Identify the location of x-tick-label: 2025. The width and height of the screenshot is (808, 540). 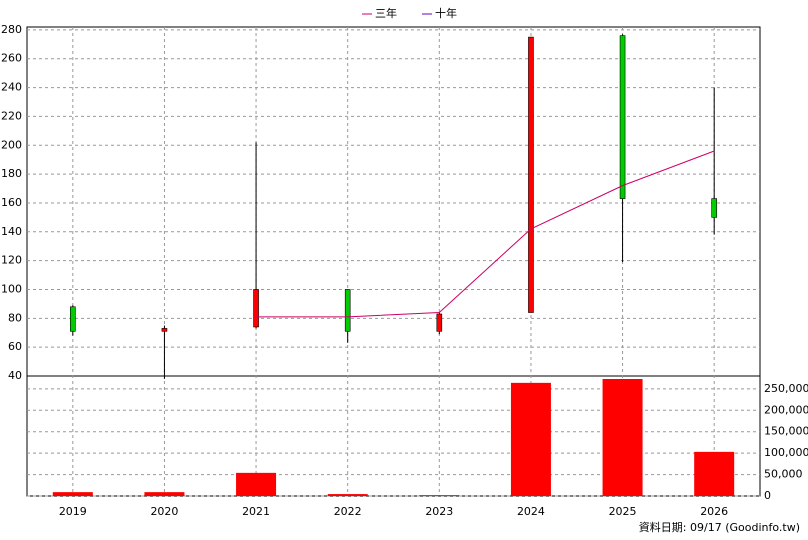
(623, 511).